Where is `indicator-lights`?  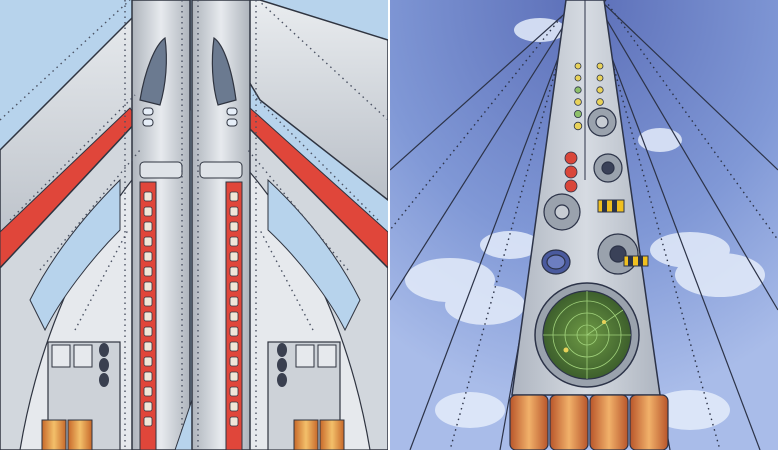
indicator-lights is located at coordinates (584, 127).